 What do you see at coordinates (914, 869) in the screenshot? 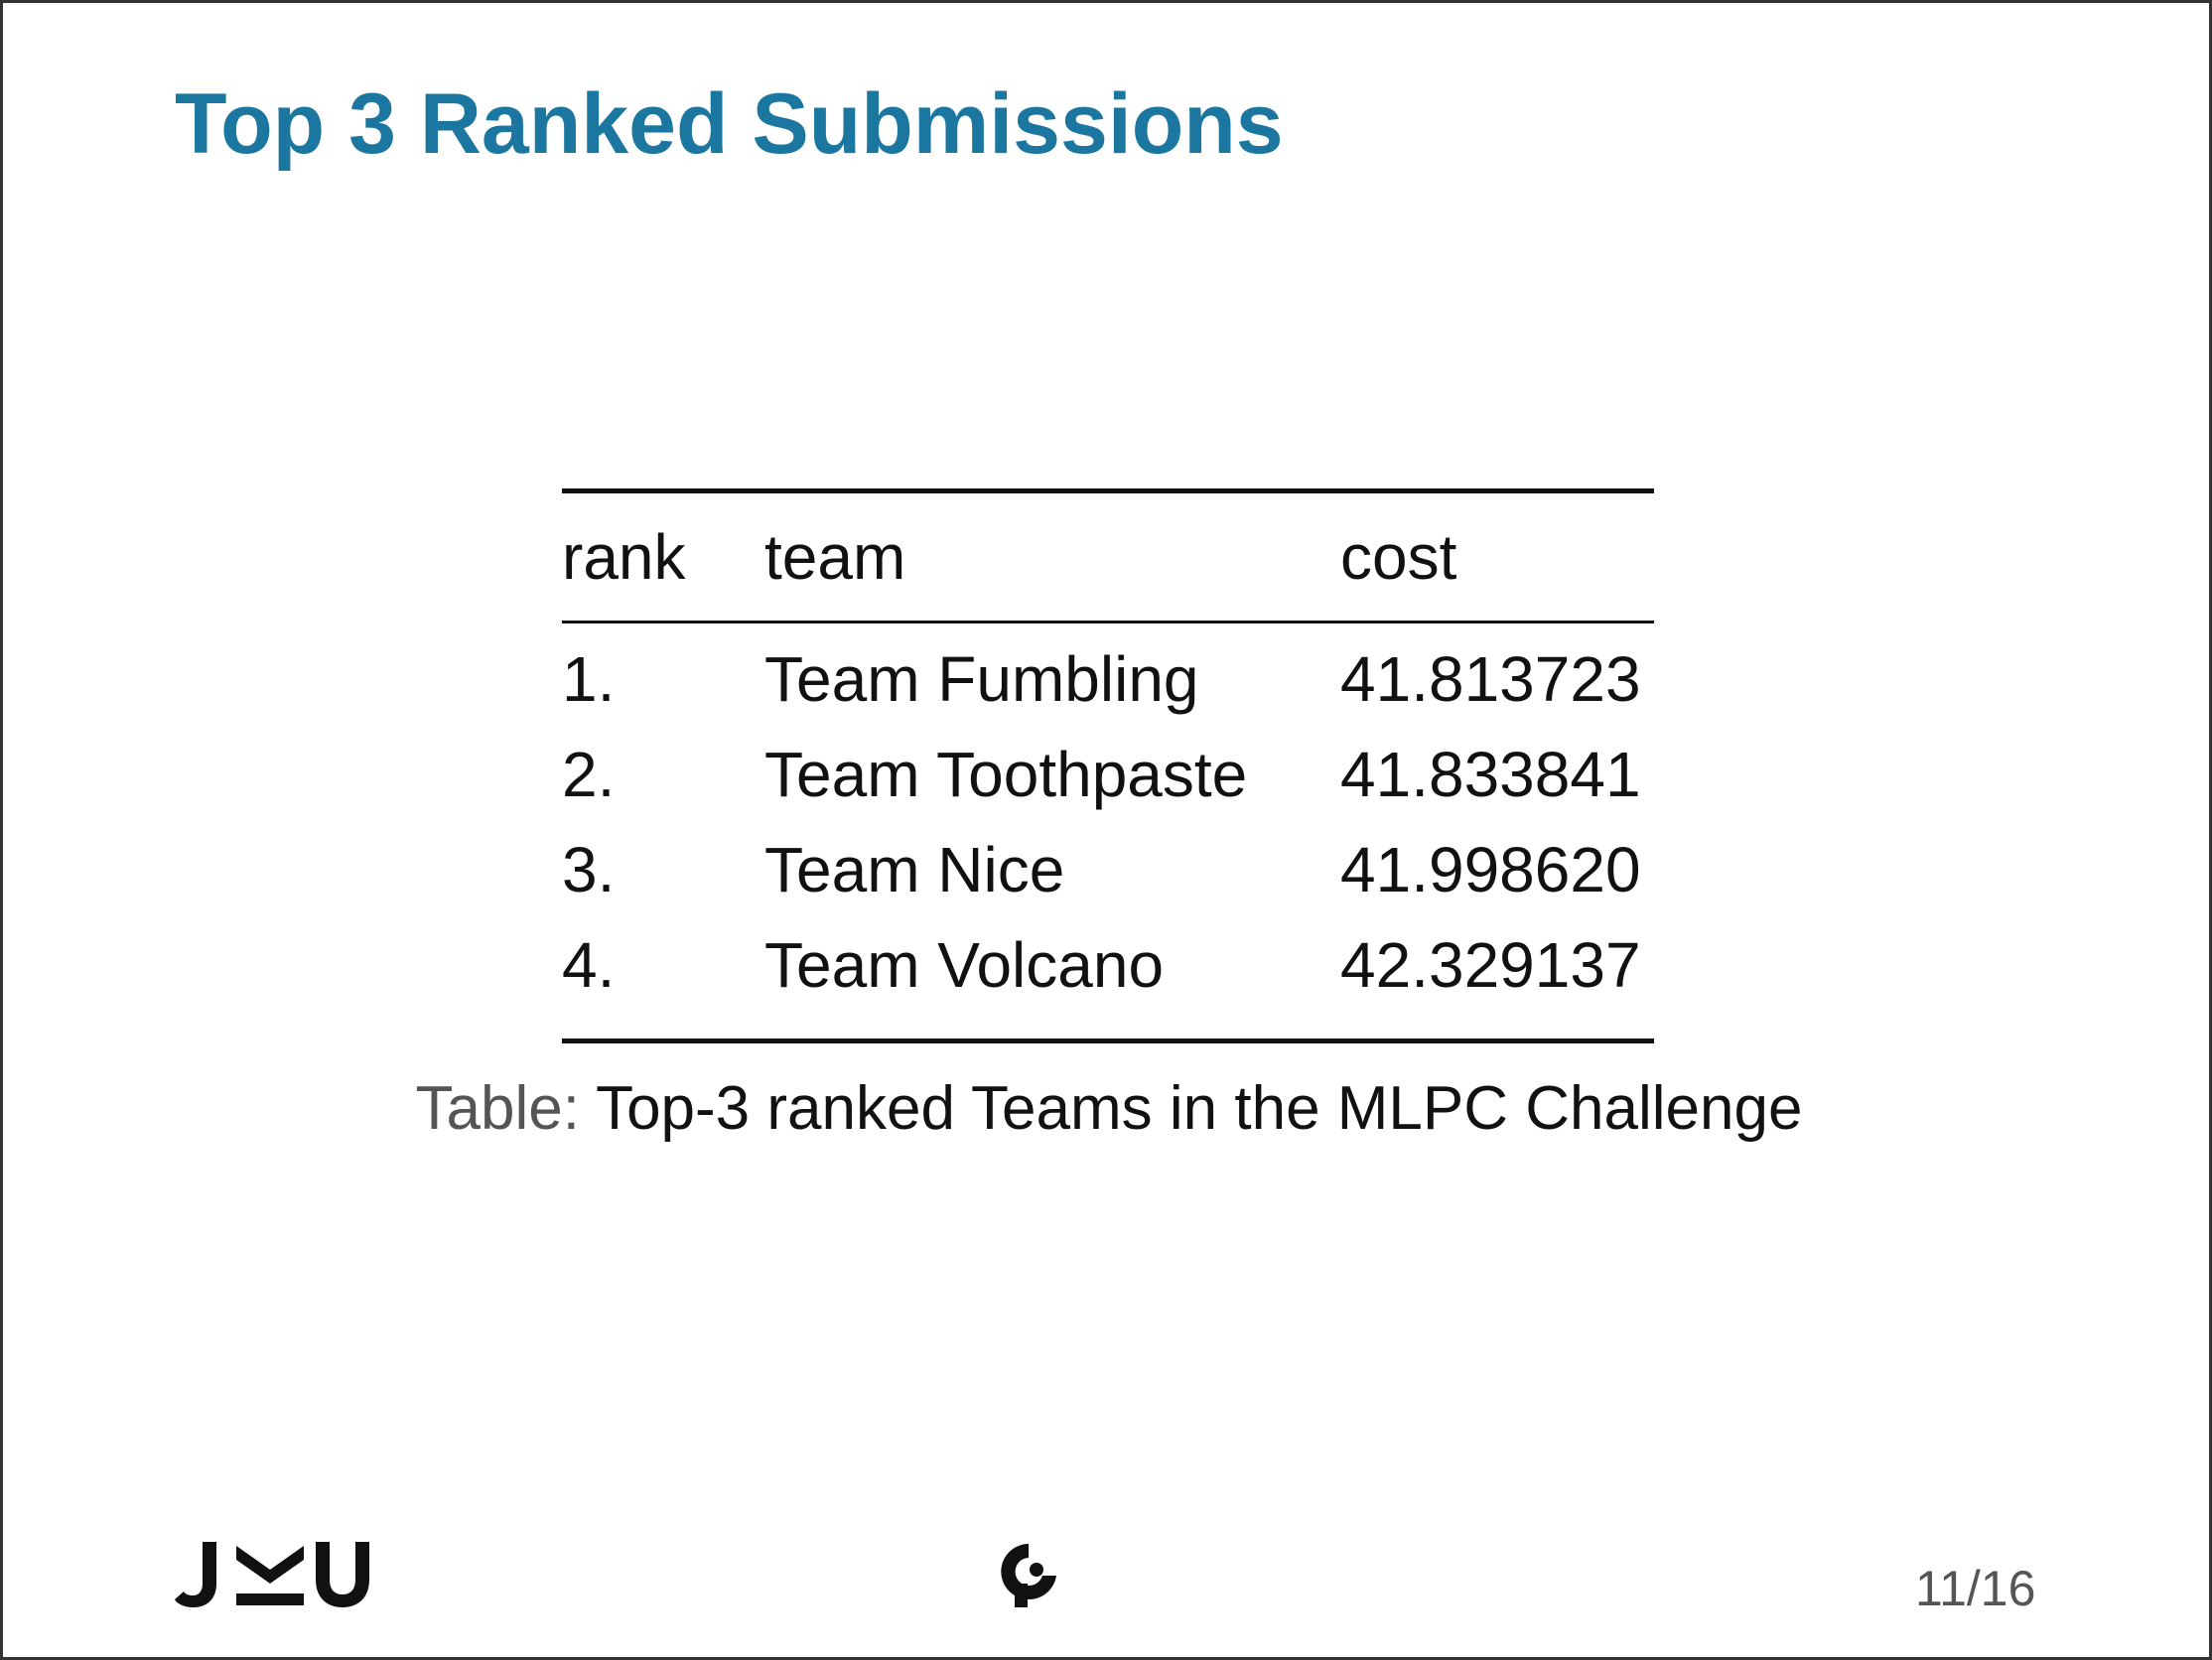
I see `row-team: Team Nice` at bounding box center [914, 869].